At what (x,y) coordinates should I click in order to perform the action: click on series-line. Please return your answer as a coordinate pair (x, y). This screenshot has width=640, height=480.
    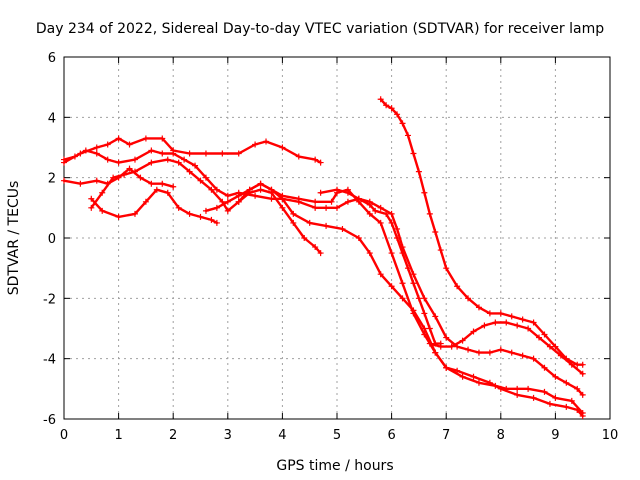
    Looking at the image, I should click on (206, 206).